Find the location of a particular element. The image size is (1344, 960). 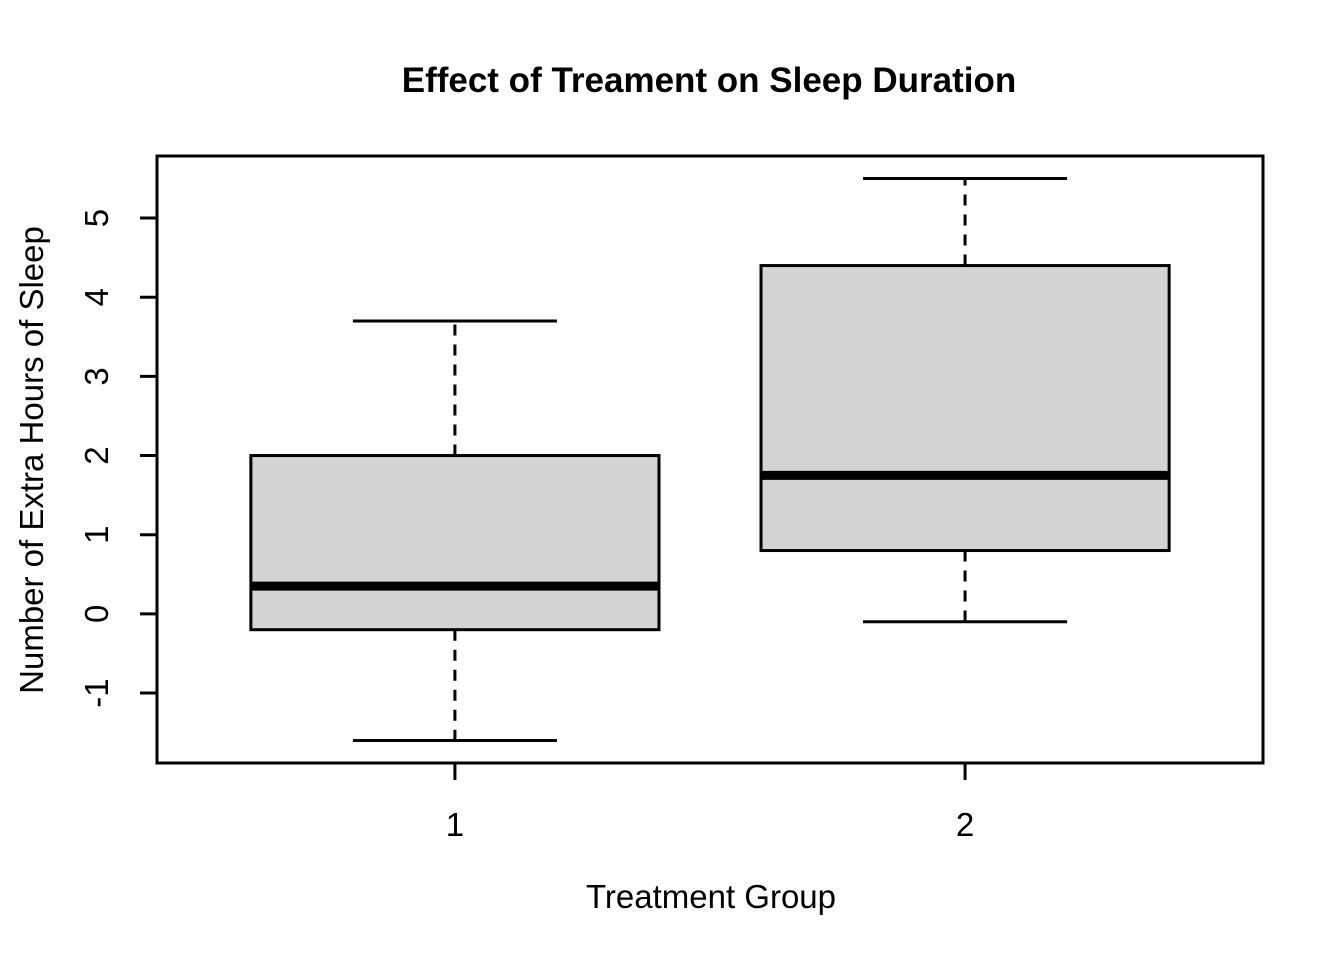

y-tick-label: 3 is located at coordinates (96, 376).